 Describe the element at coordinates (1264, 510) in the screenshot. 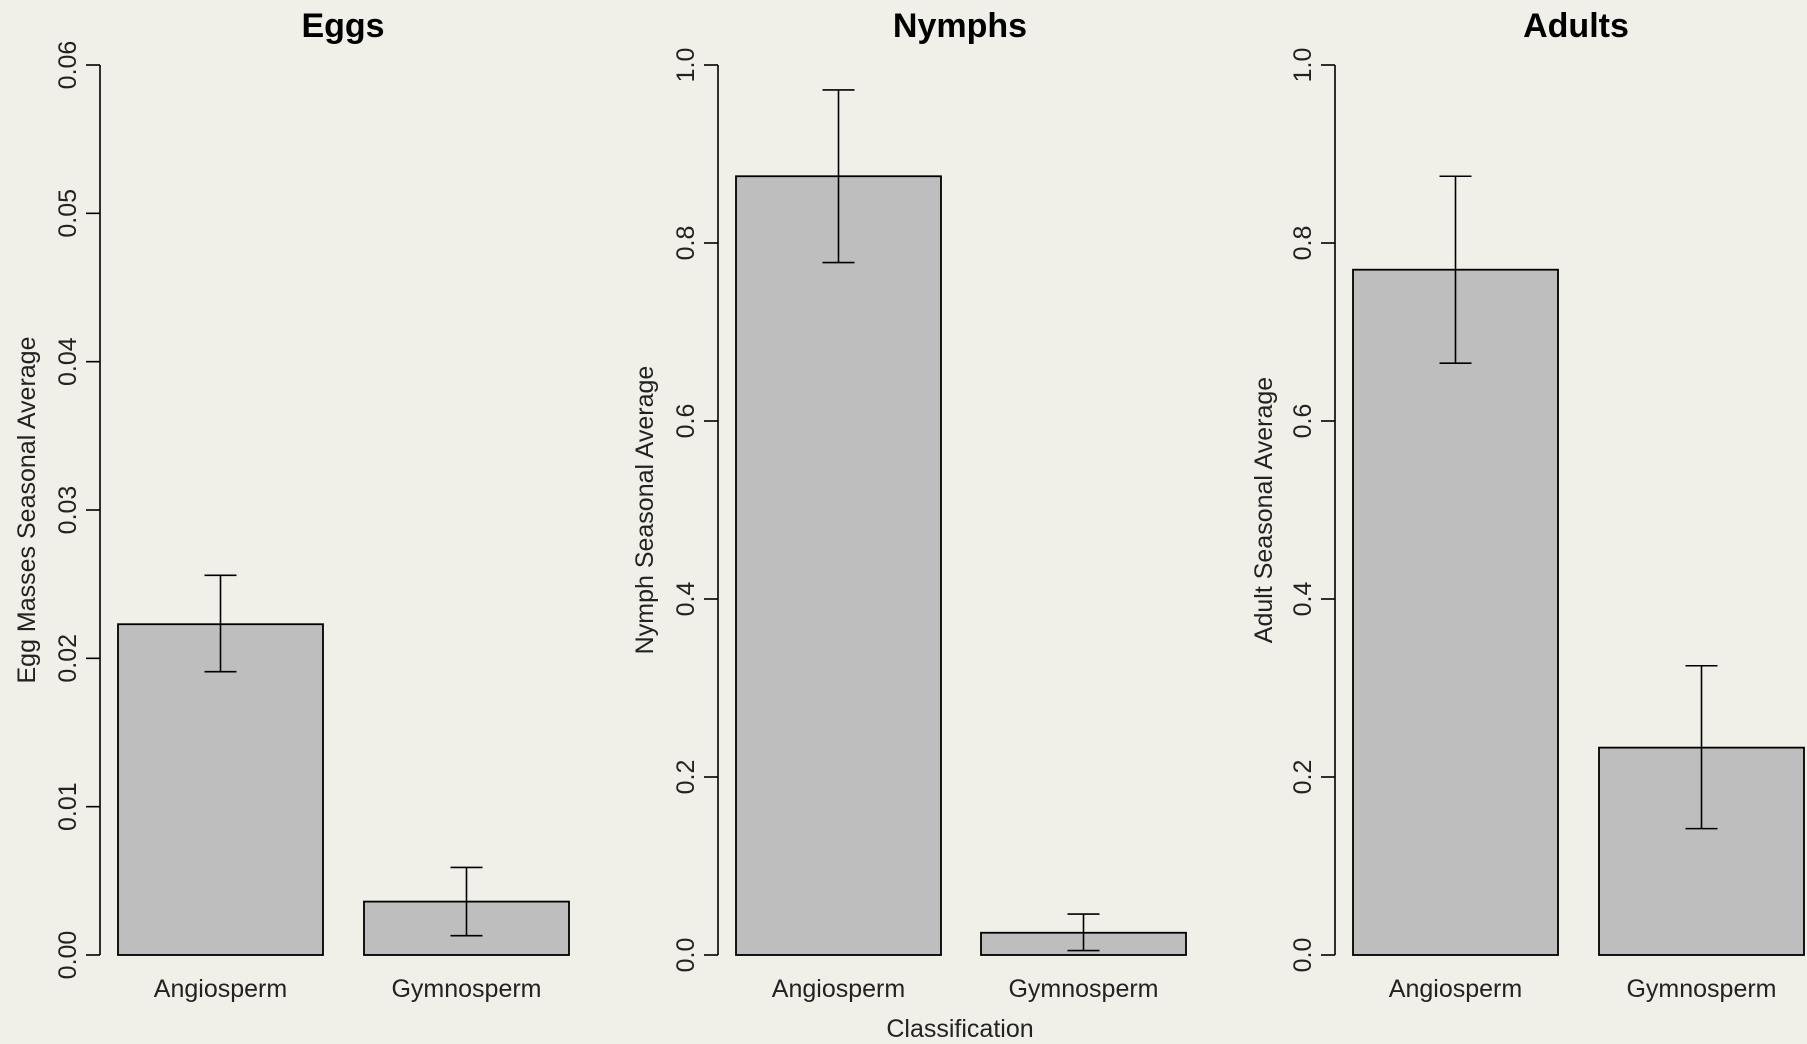

I see `adults-y-axis-label: Adult Seasonal Average` at that location.